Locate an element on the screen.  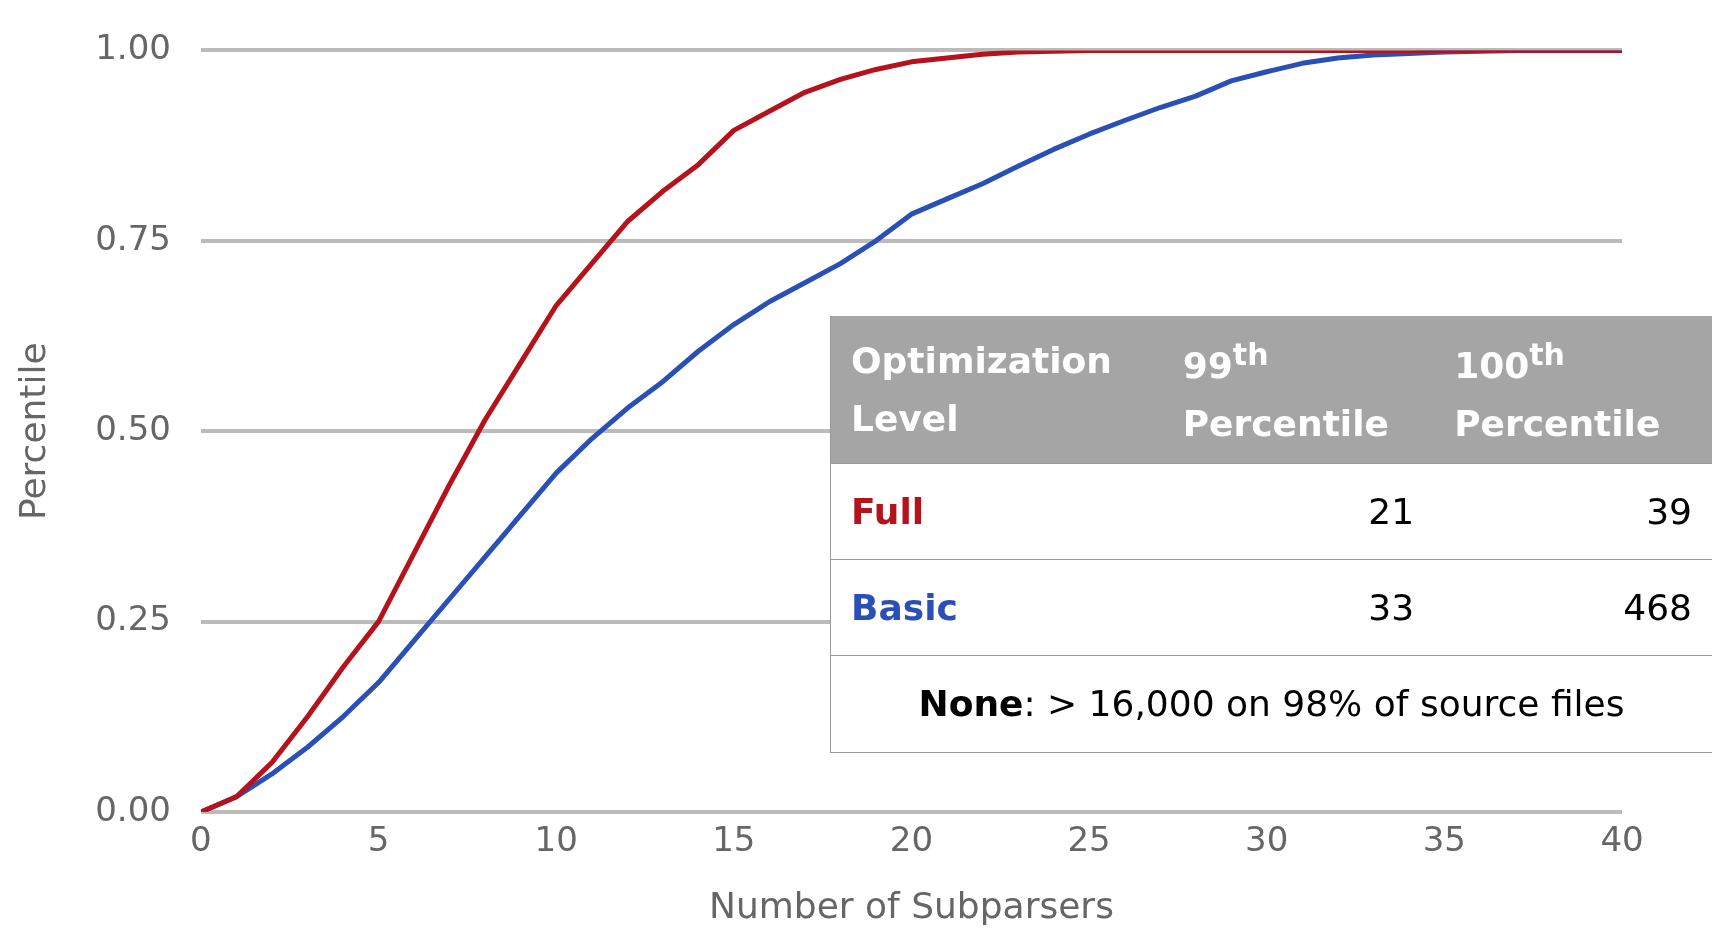
annotation: 100$^{th}$ Percentile is located at coordinates (1573, 390).